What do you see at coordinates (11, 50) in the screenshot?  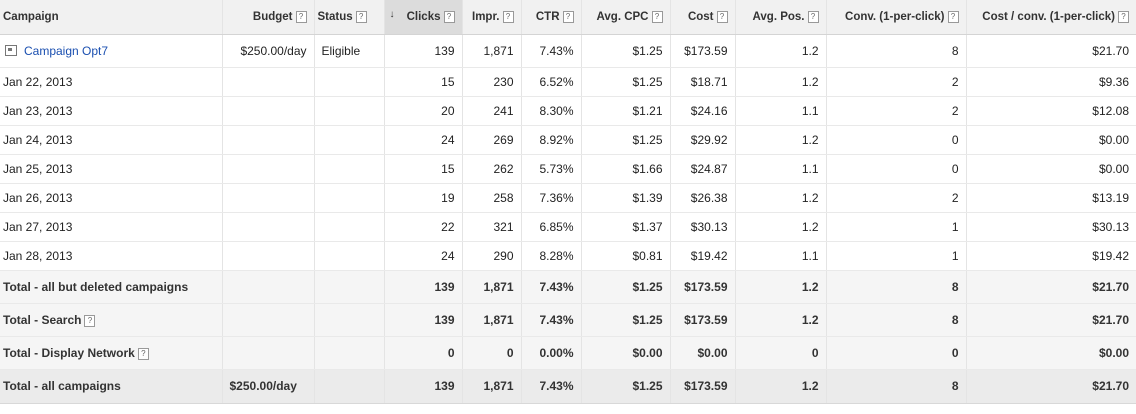 I see `campaign-icon` at bounding box center [11, 50].